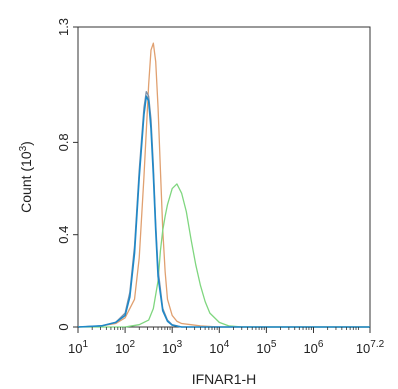  I want to click on y-tick-label: 0.8, so click(63, 142).